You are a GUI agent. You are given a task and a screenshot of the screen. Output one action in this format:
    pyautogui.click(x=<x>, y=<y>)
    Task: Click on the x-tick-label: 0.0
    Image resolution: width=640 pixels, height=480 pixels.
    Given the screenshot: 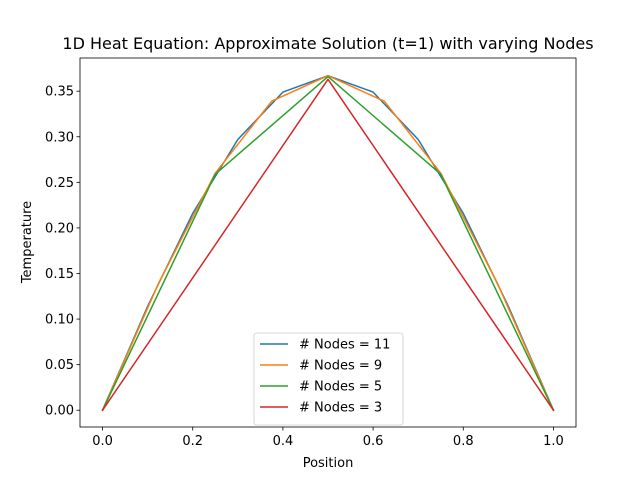 What is the action you would take?
    pyautogui.click(x=102, y=441)
    